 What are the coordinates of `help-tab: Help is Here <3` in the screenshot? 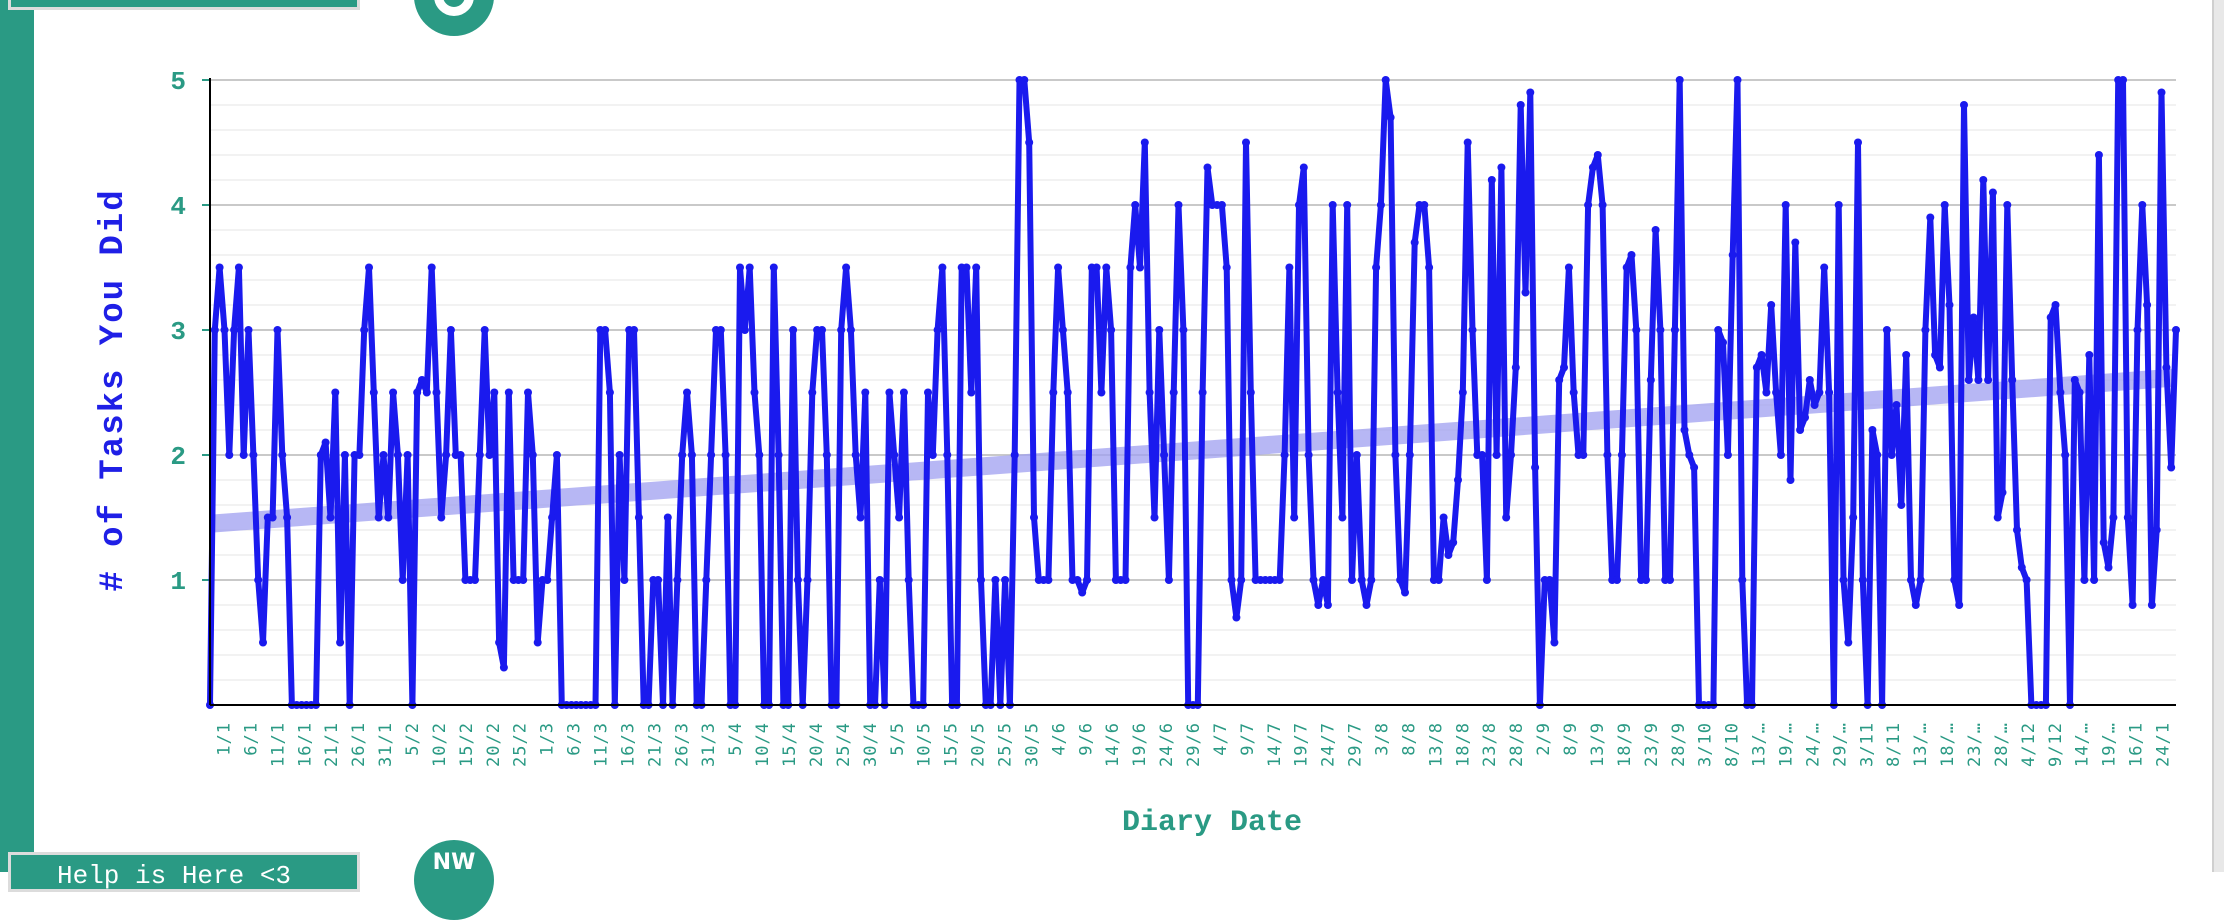 It's located at (184, 872).